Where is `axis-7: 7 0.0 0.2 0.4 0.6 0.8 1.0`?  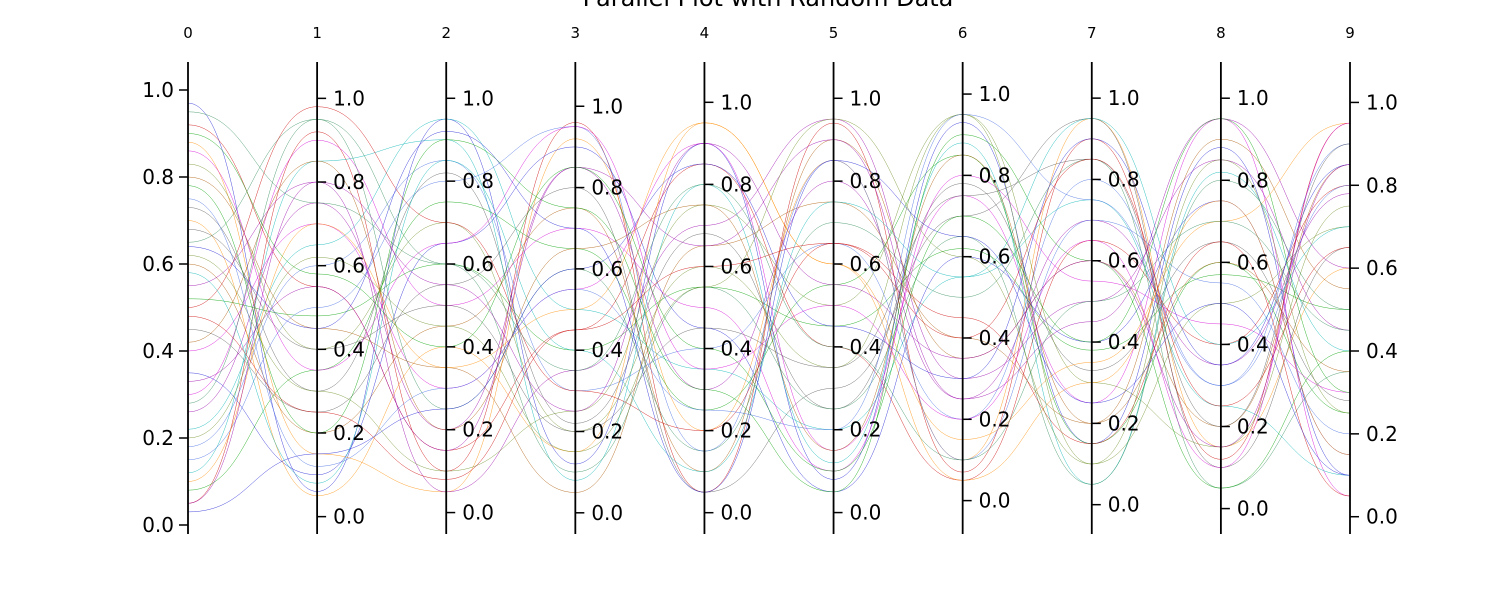 axis-7: 7 0.0 0.2 0.4 0.6 0.8 1.0 is located at coordinates (1113, 279).